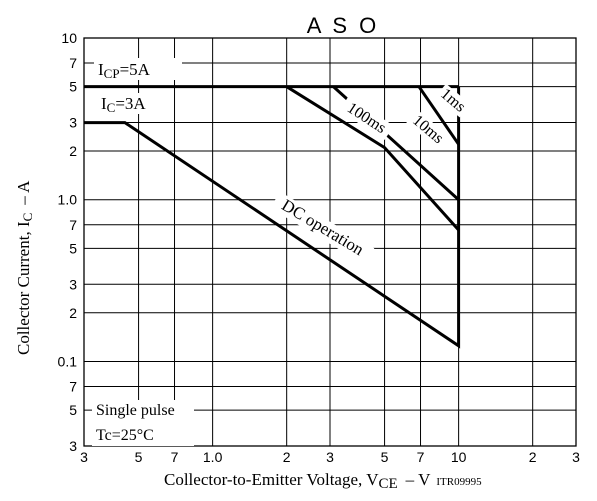 The image size is (597, 501). What do you see at coordinates (73, 151) in the screenshot?
I see `y-tick-label-9: 2` at bounding box center [73, 151].